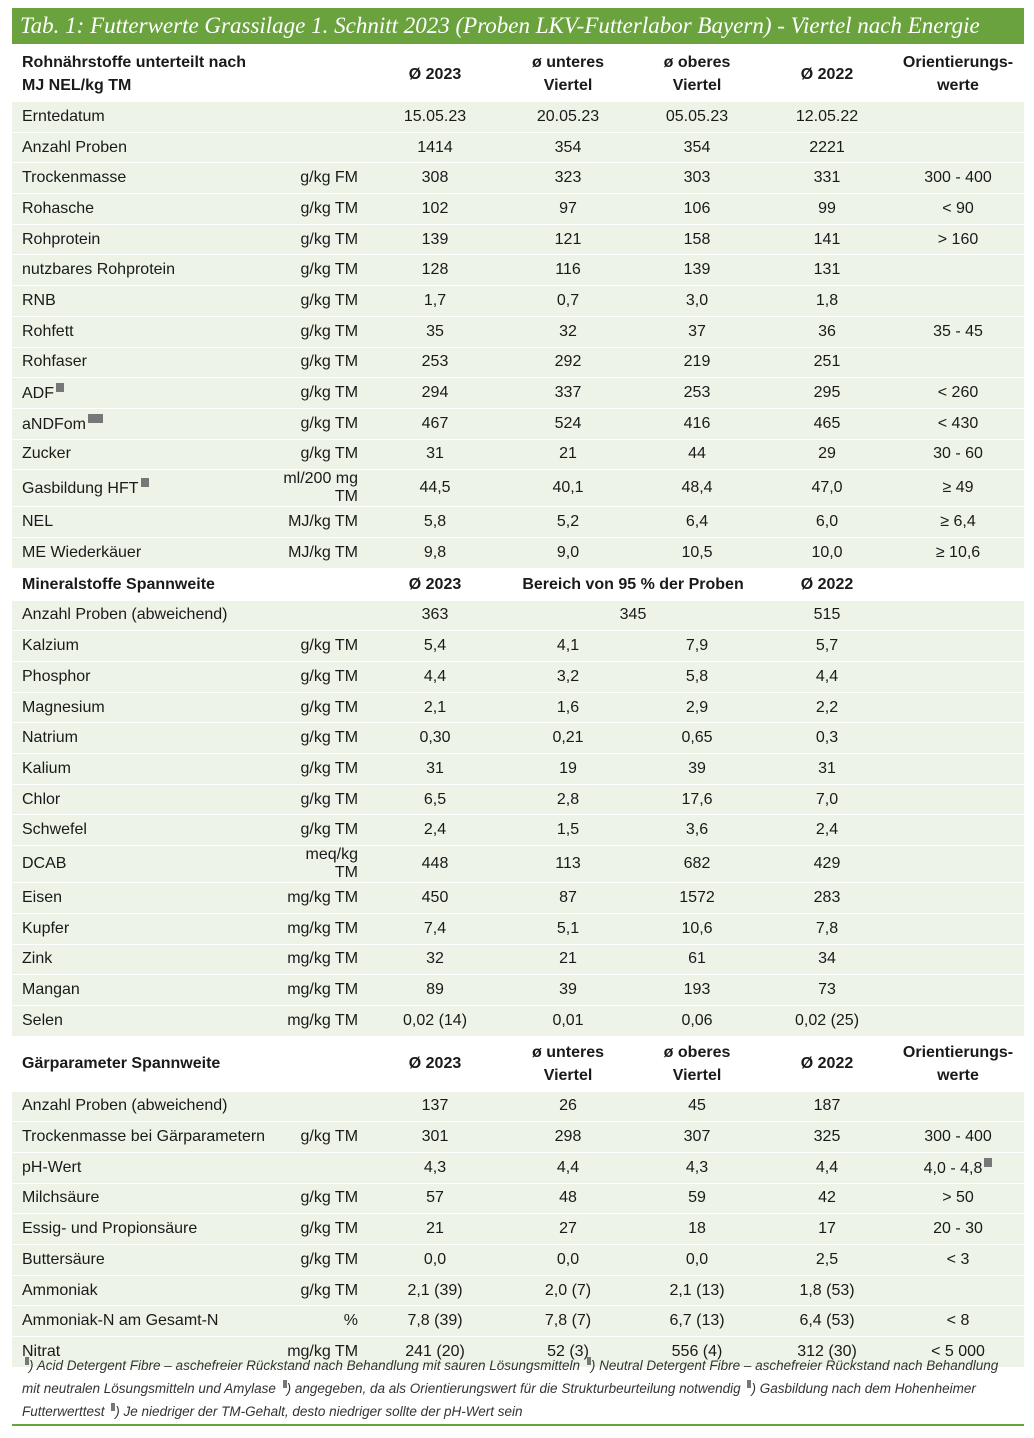  Describe the element at coordinates (518, 990) in the screenshot. I see `table-row: Mangan mg/kg TM 89 39 193 73` at that location.